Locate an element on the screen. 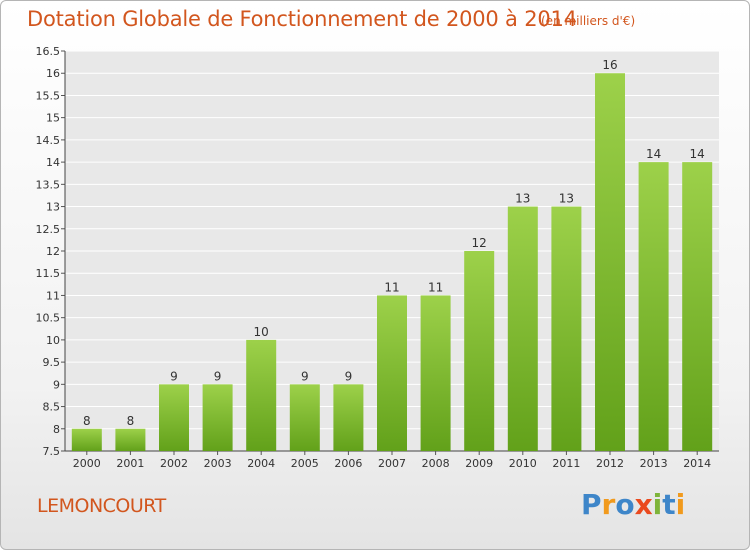  y-tick-label: 15.5 is located at coordinates (48, 95).